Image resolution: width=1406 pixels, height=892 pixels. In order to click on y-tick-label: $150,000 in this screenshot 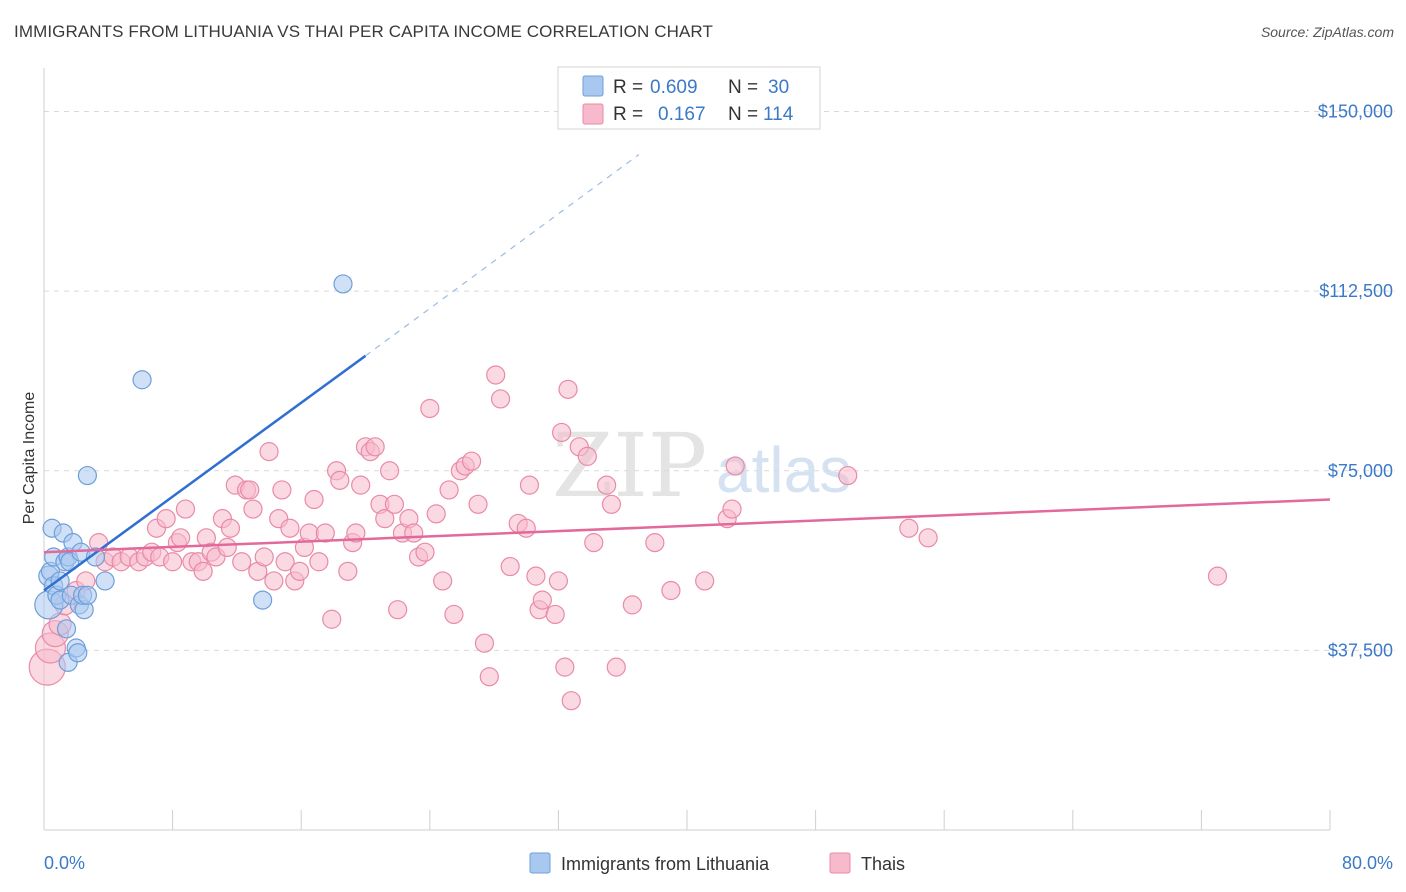, I will do `click(1355, 112)`.